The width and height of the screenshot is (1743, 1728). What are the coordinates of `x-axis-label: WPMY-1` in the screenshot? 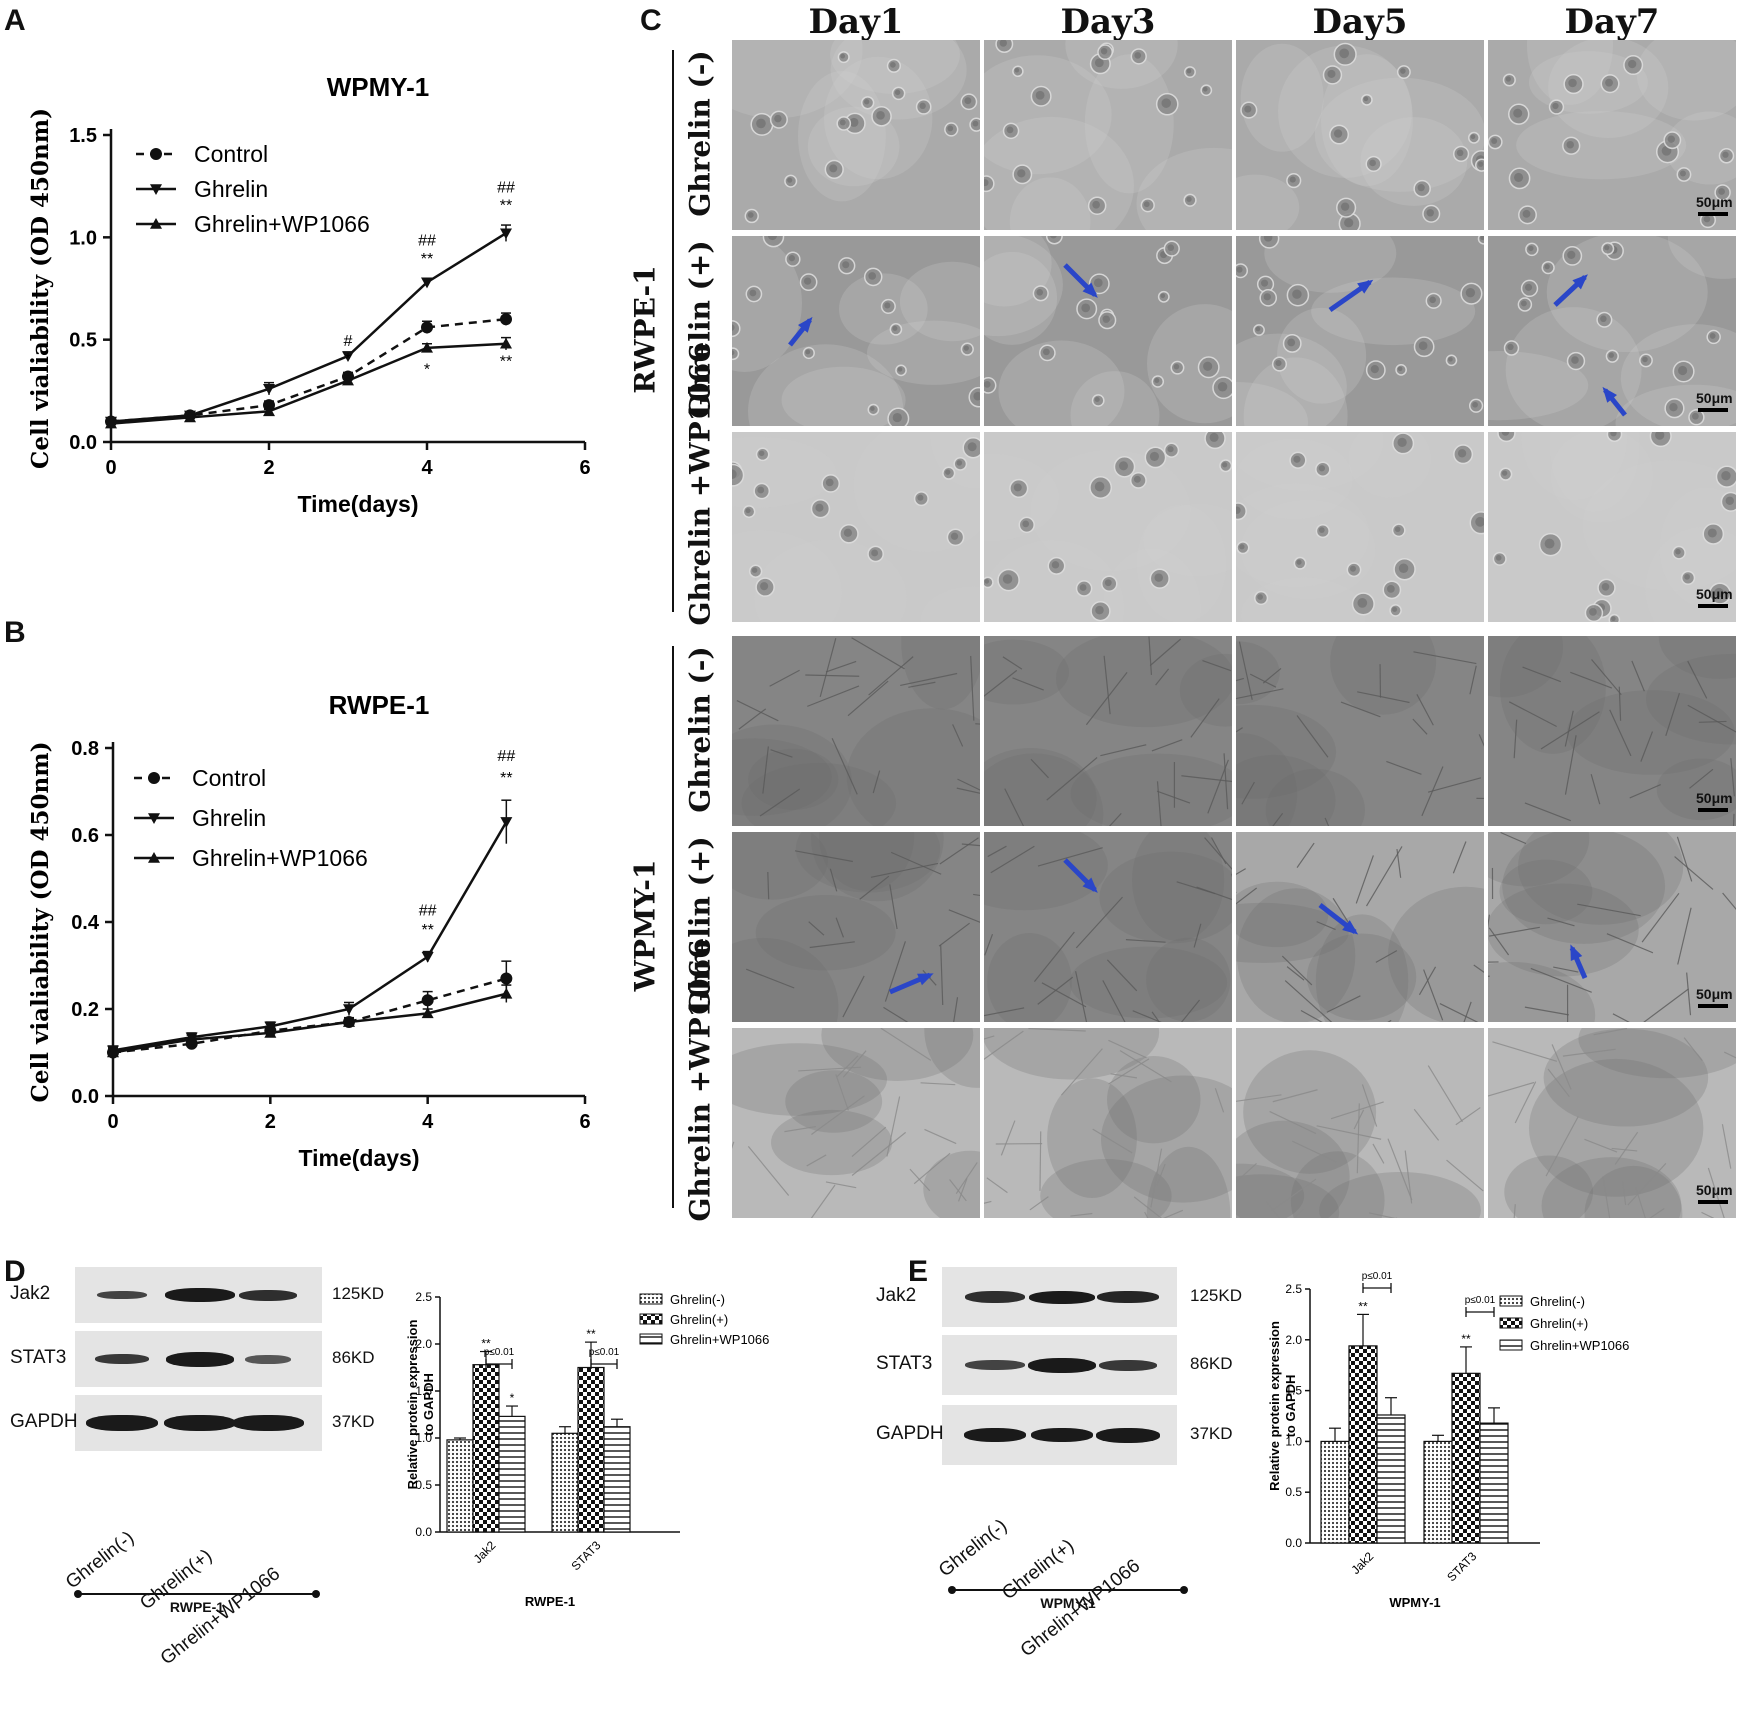 It's located at (1414, 1602).